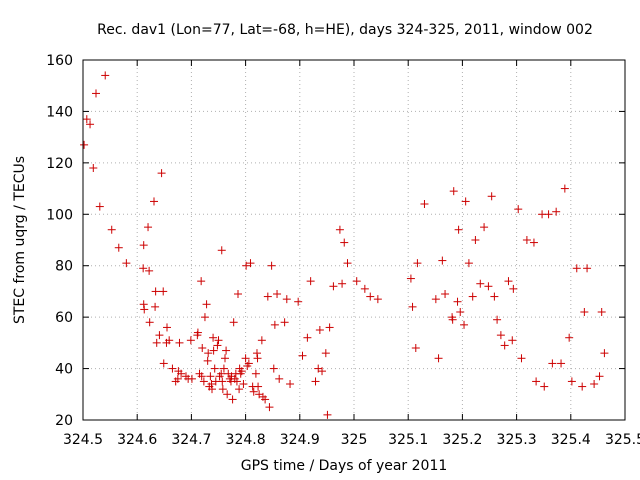 This screenshot has height=480, width=640. I want to click on y-tick-label: 140, so click(59, 112).